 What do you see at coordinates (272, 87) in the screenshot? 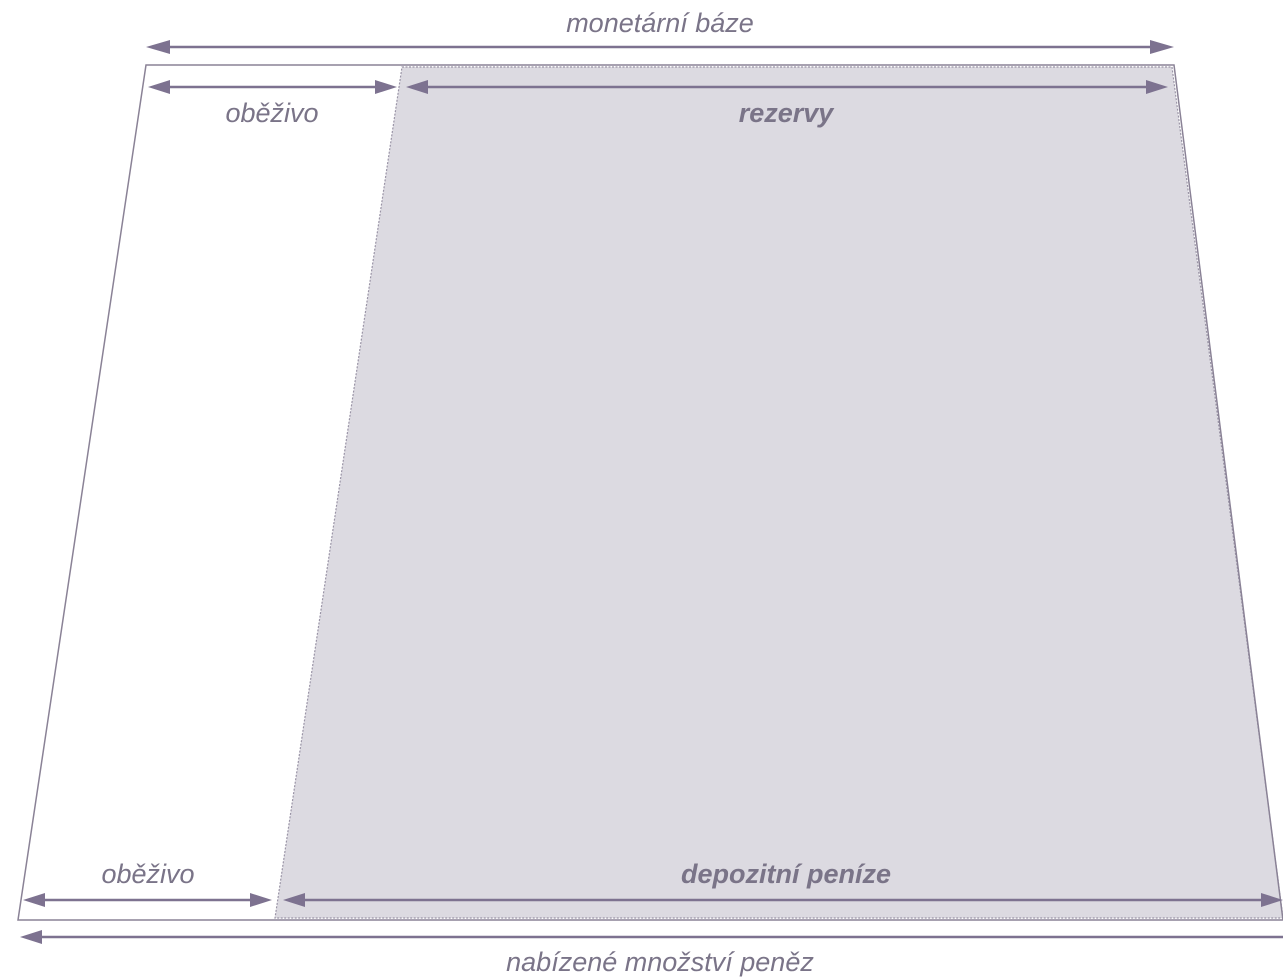
I see `currency-top-arrow` at bounding box center [272, 87].